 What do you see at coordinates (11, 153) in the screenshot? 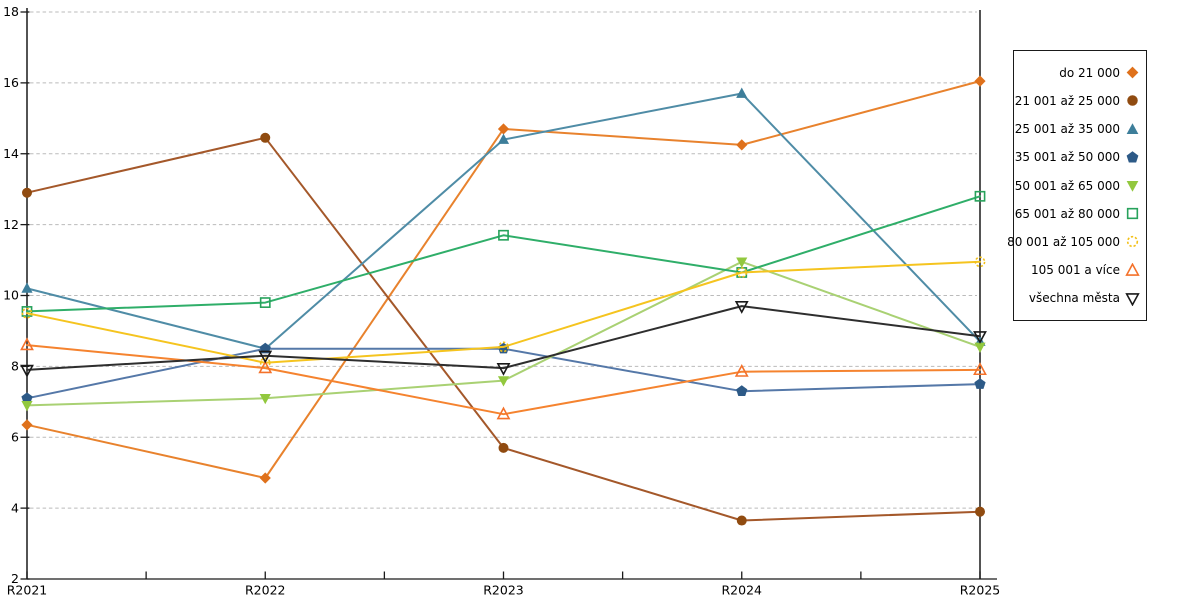
I see `y-tick-label: 14` at bounding box center [11, 153].